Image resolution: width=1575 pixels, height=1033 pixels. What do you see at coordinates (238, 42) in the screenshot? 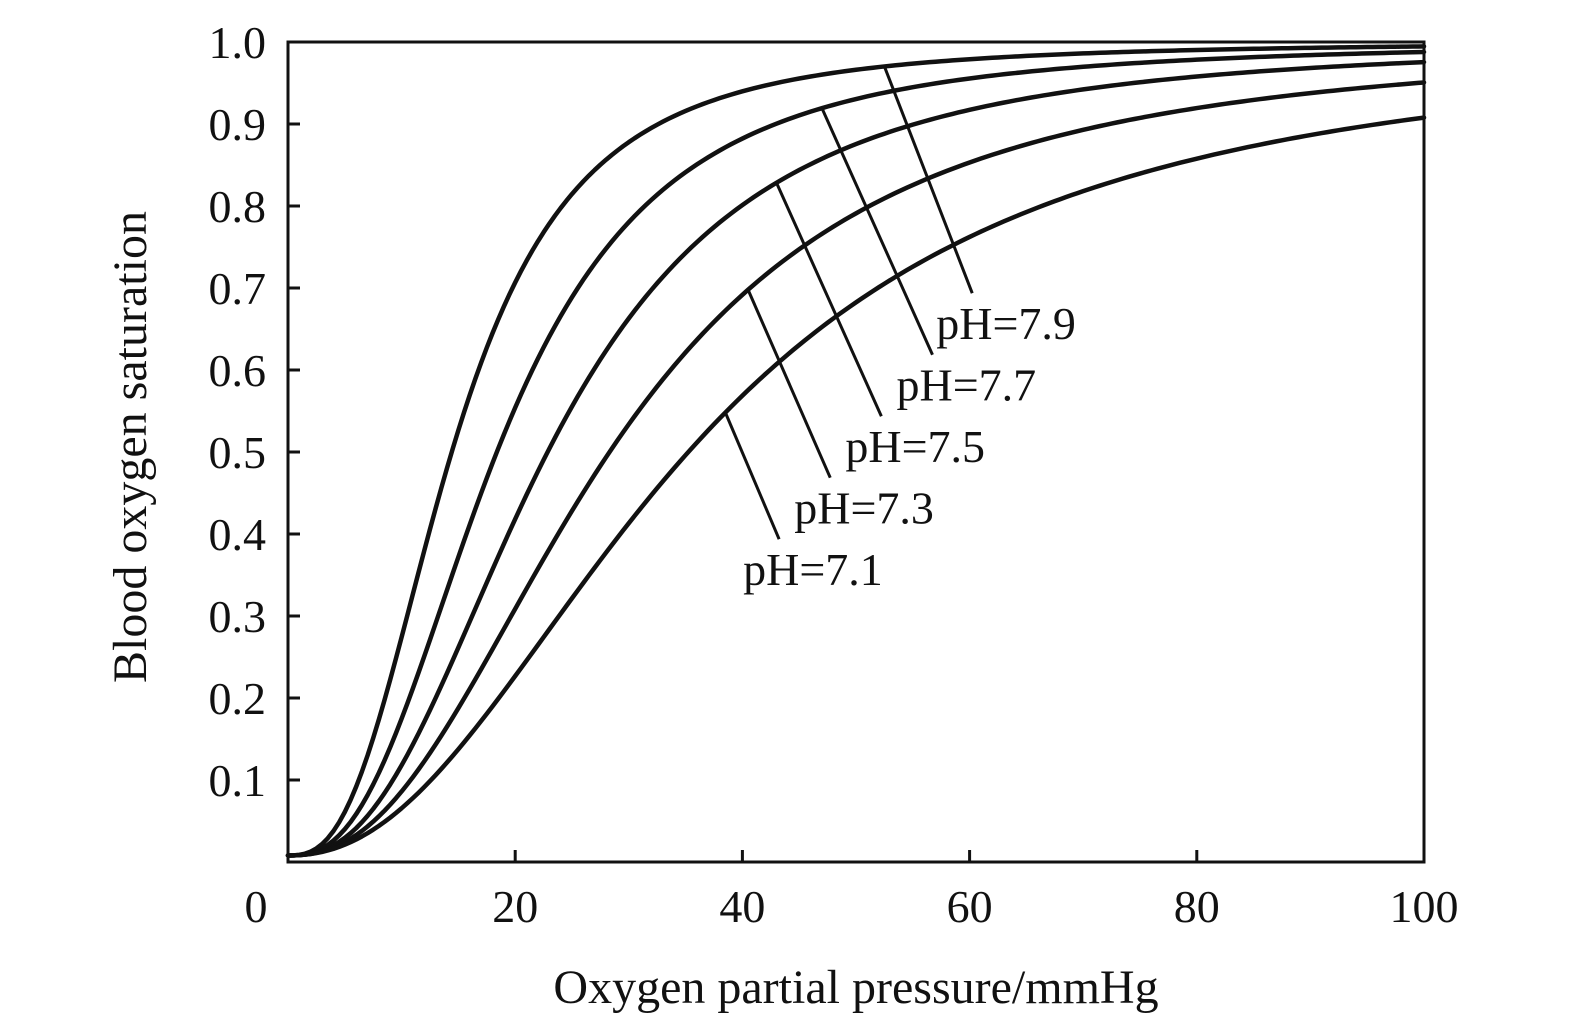
I see `y-tick-label: 1.0` at bounding box center [238, 42].